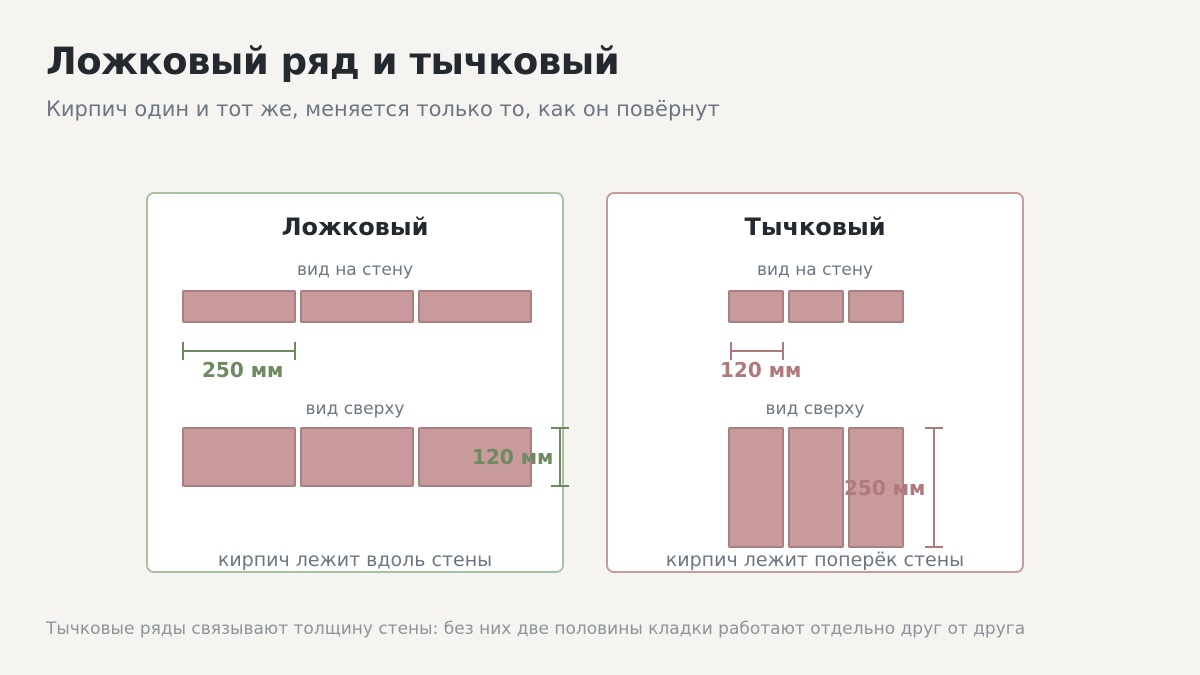 The image size is (1200, 675). I want to click on depth-label: 120 мм, so click(513, 457).